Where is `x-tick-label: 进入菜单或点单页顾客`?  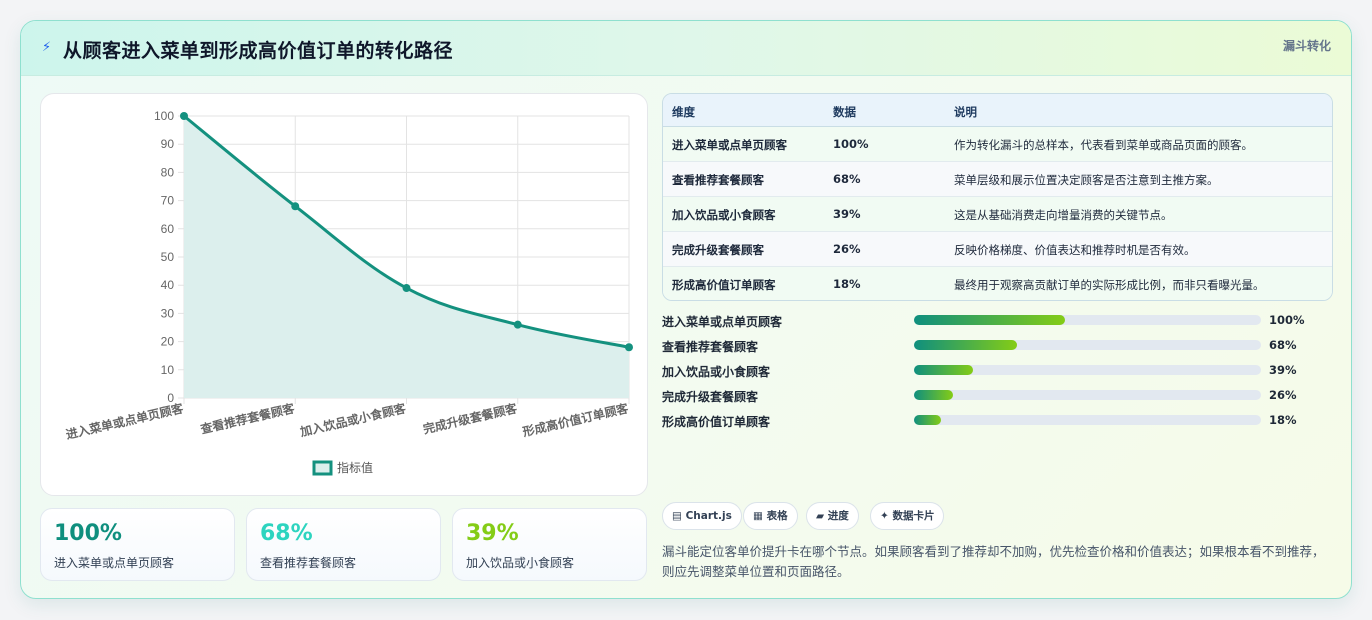 x-tick-label: 进入菜单或点单页顾客 is located at coordinates (124, 421).